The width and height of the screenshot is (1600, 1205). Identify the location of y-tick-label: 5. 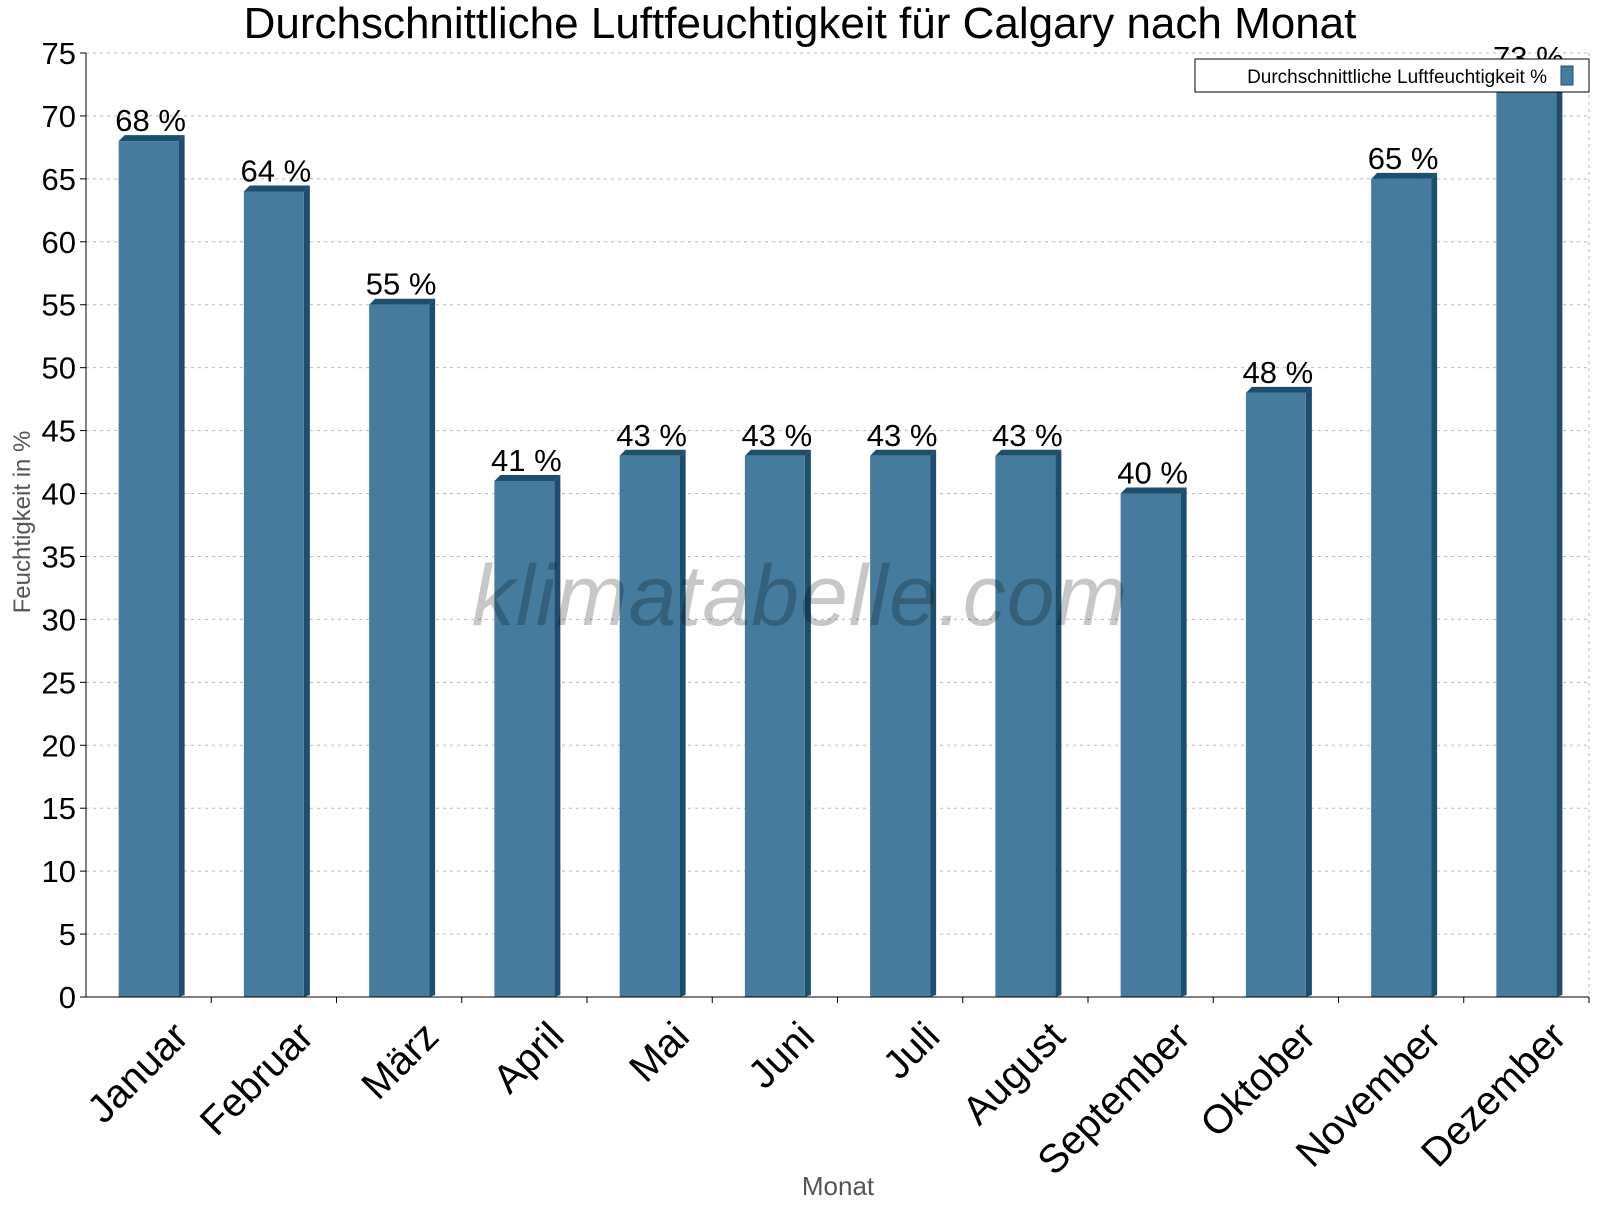
(67, 934).